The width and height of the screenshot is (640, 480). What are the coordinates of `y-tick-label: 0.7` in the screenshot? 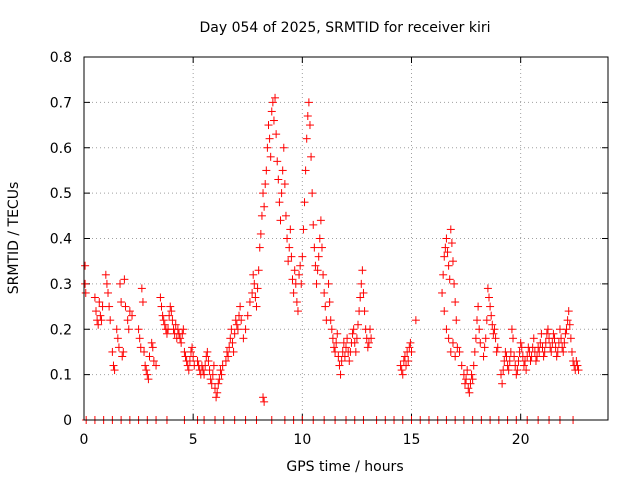 It's located at (61, 103).